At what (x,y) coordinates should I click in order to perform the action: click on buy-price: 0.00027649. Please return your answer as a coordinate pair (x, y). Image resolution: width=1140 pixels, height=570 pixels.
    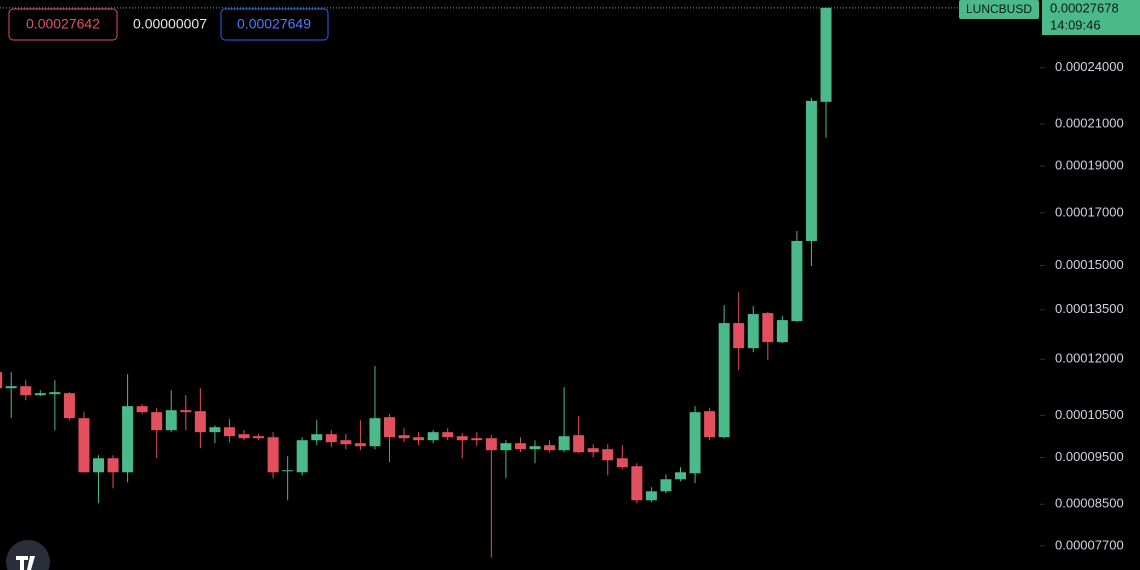
    Looking at the image, I should click on (274, 24).